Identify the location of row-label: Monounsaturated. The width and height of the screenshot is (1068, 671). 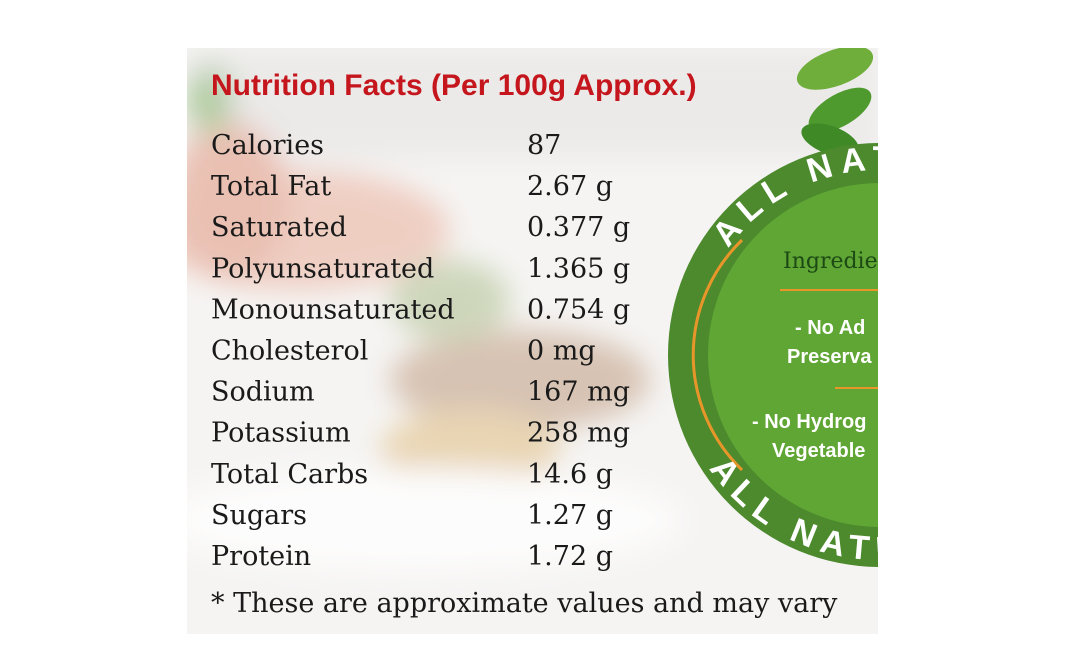
(333, 309).